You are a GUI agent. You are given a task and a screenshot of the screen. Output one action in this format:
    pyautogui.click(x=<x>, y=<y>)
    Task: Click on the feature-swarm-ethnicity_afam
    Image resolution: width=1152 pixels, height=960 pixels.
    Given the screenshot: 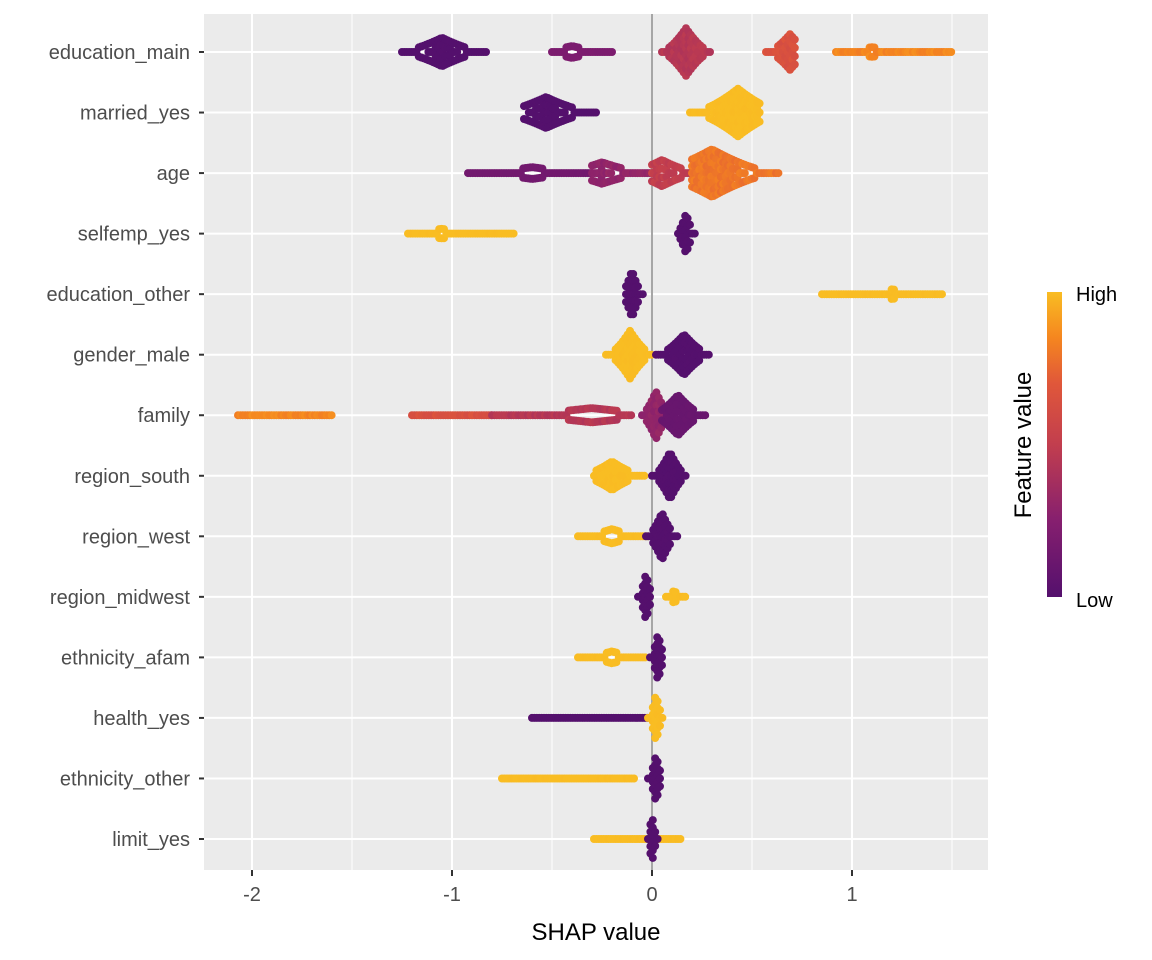 What is the action you would take?
    pyautogui.click(x=620, y=657)
    